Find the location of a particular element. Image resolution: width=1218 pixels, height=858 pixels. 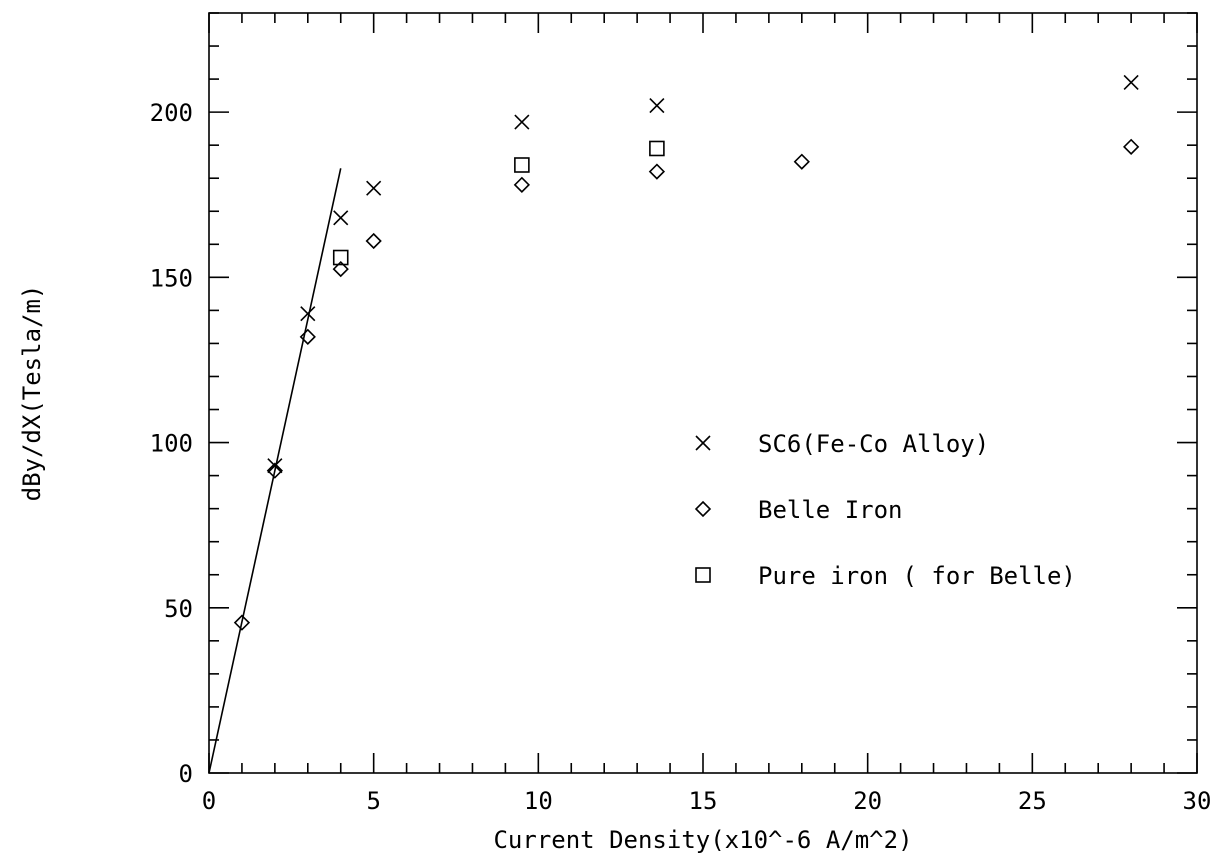

y-tick-label: 0 is located at coordinates (186, 774).